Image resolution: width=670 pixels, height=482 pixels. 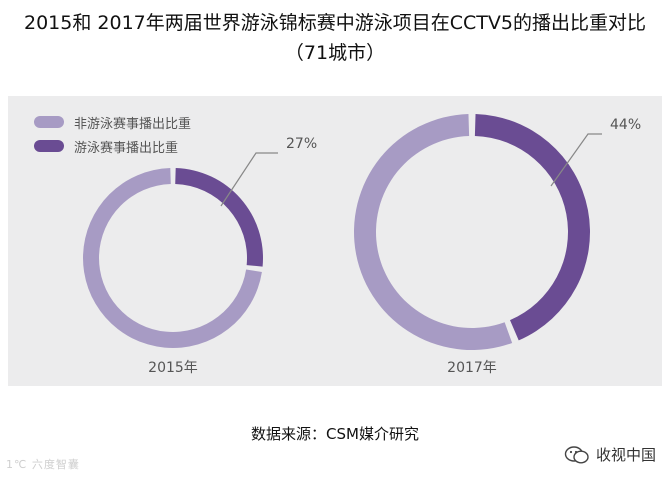 I want to click on watermark-right: 收视中国, so click(x=610, y=454).